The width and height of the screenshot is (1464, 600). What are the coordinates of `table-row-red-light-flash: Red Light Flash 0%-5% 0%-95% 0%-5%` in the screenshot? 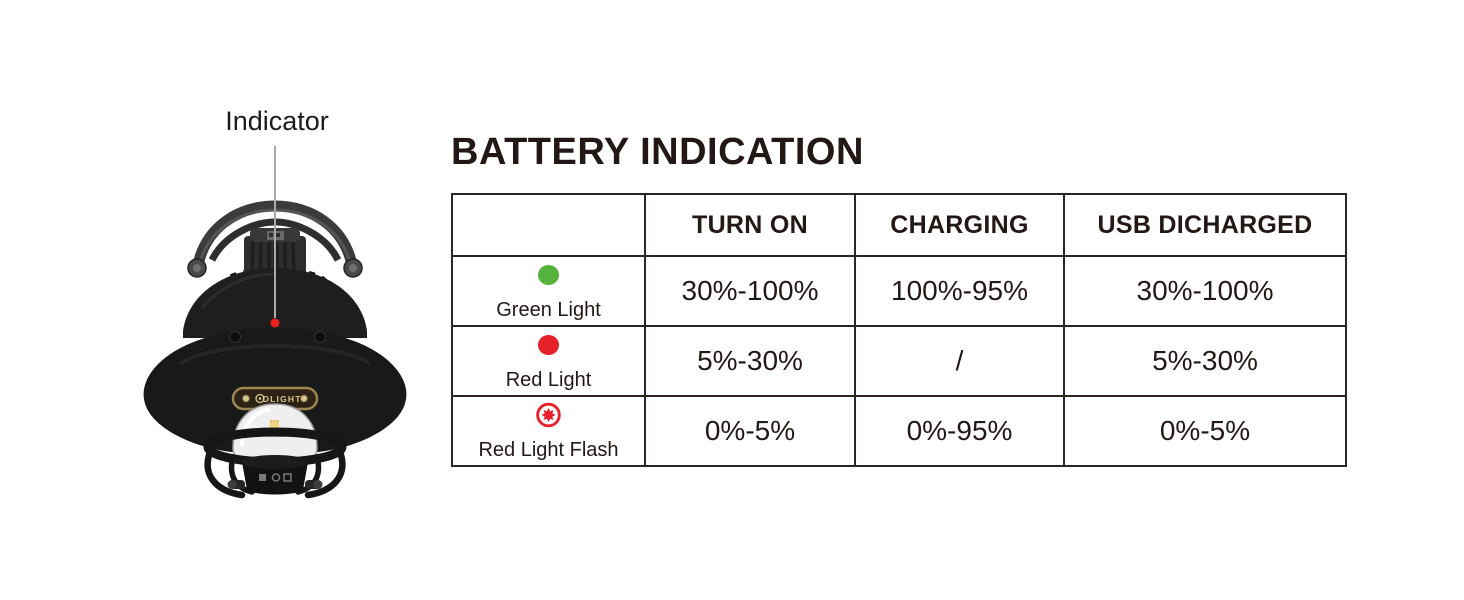 It's located at (899, 431).